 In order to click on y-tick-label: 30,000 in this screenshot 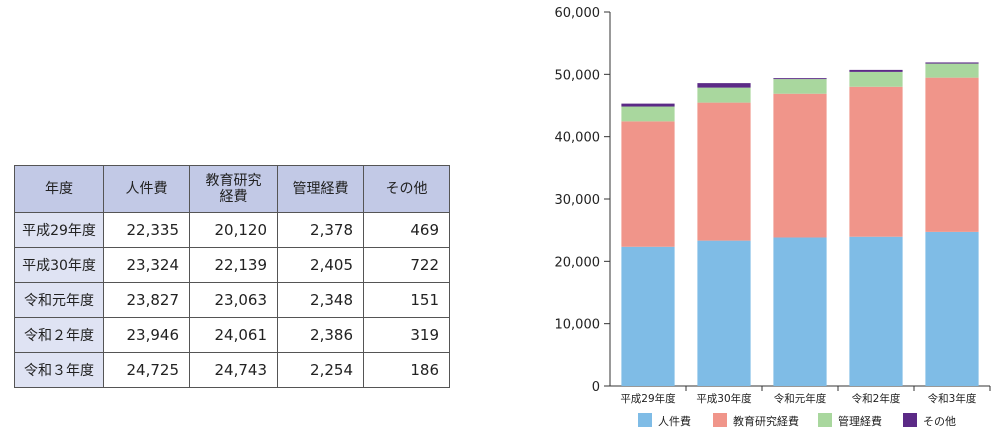, I will do `click(578, 200)`.